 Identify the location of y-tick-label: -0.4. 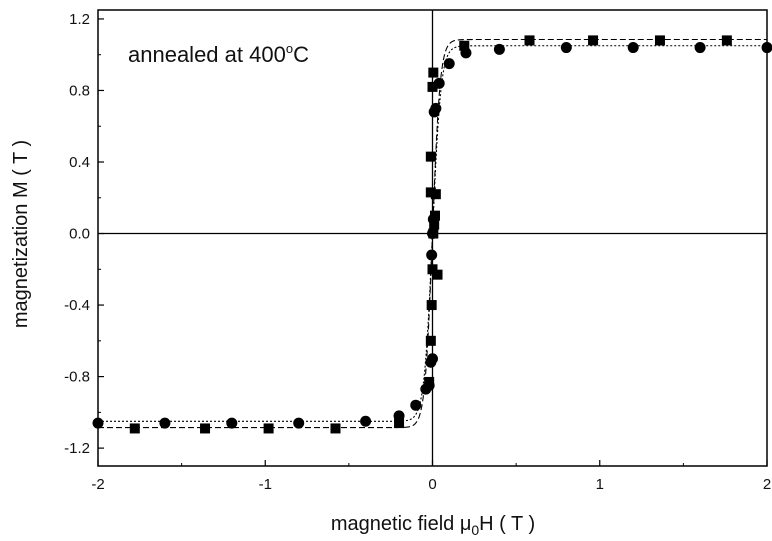
(77, 305).